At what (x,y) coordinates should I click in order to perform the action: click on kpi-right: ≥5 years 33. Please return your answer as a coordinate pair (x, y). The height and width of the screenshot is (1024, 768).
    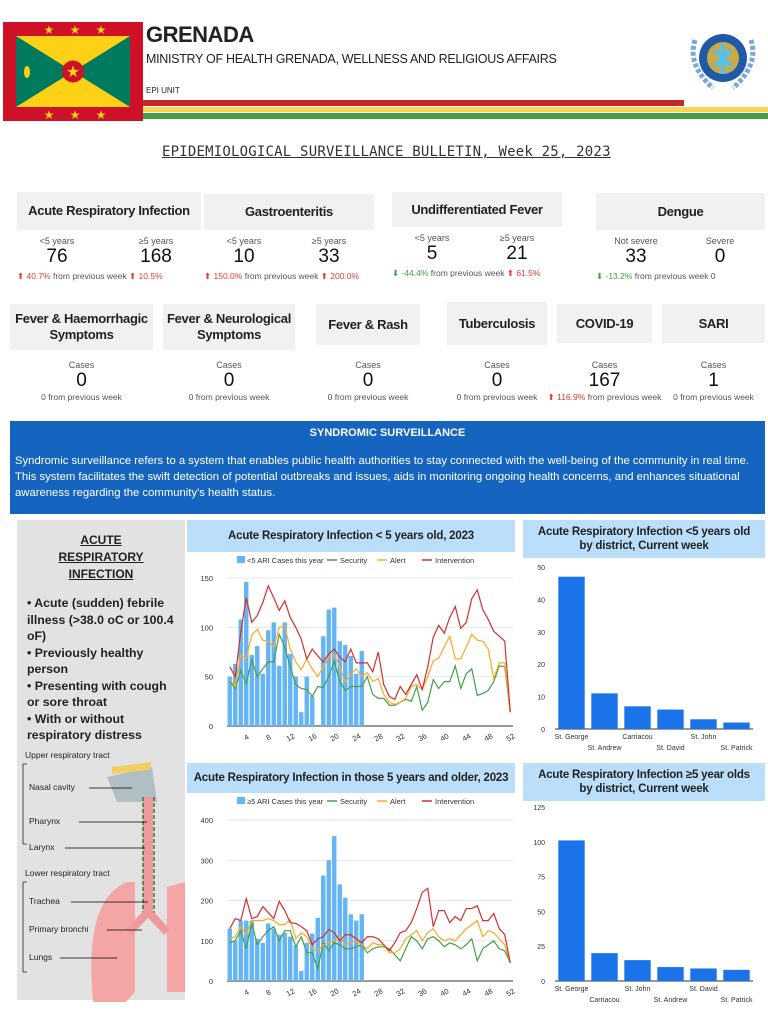
    Looking at the image, I should click on (329, 252).